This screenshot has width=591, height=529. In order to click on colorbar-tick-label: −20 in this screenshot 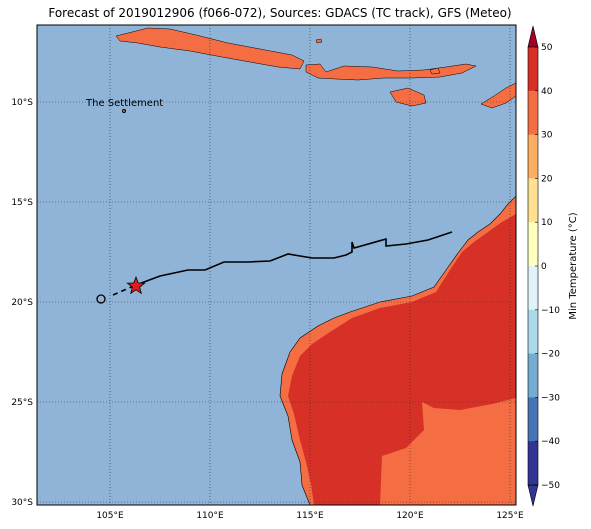, I will do `click(550, 355)`.